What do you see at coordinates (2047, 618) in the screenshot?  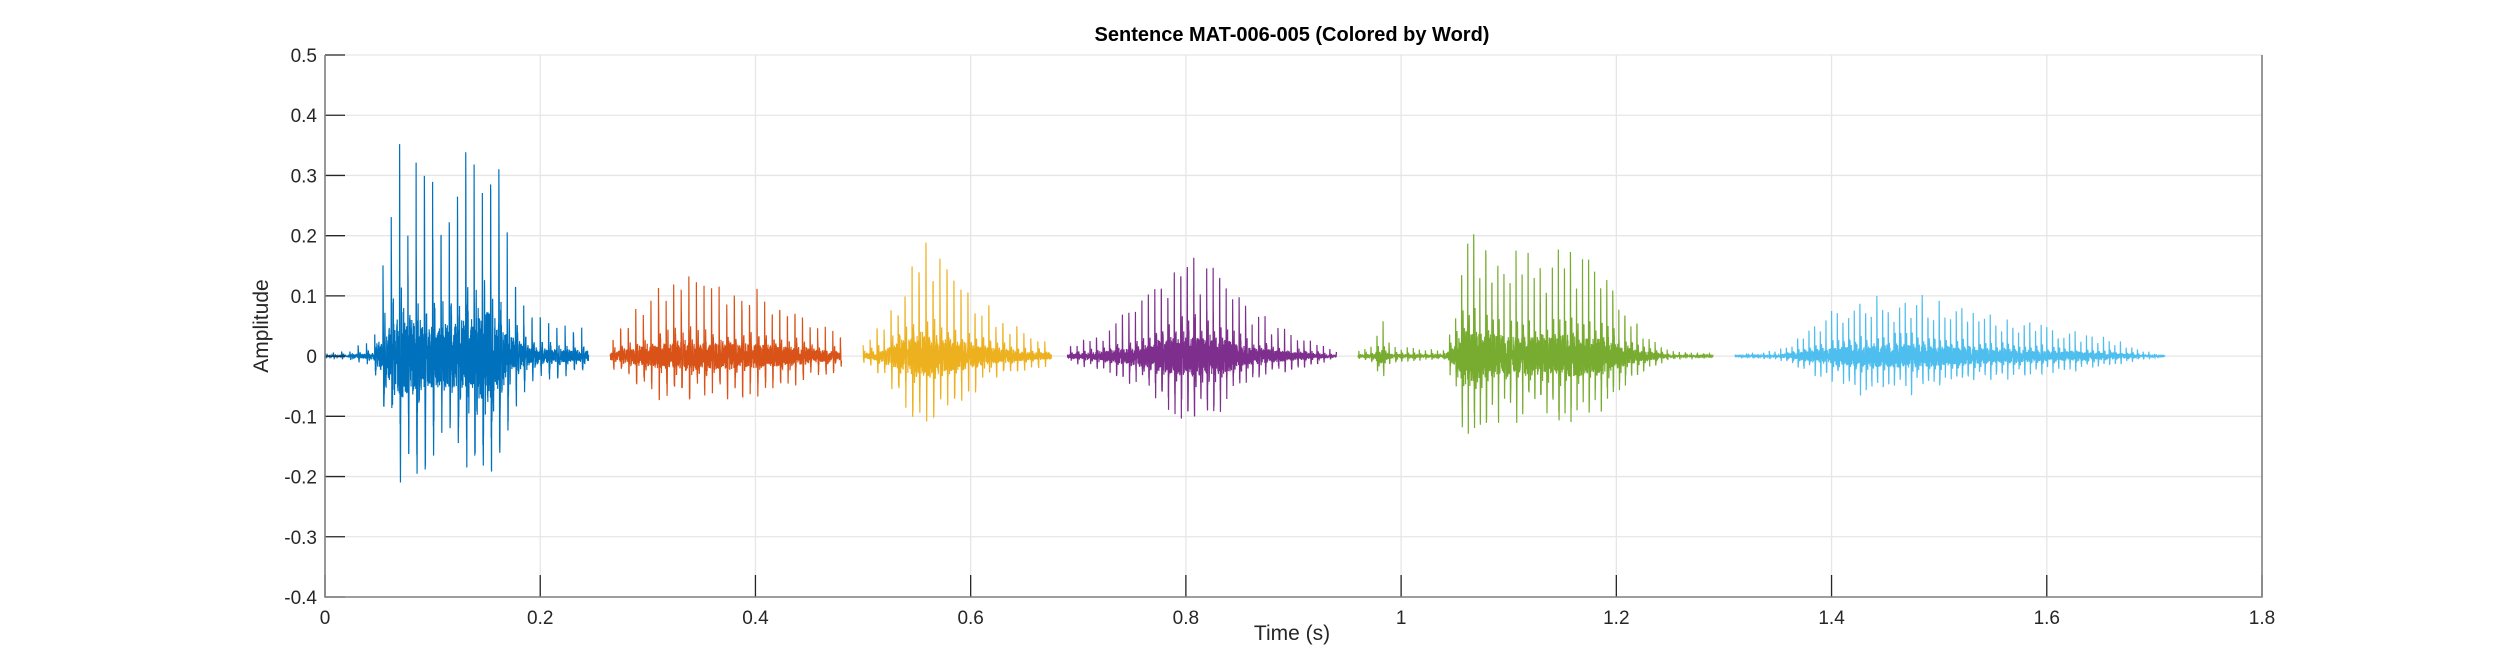 I see `x-tick-label: 1.6` at bounding box center [2047, 618].